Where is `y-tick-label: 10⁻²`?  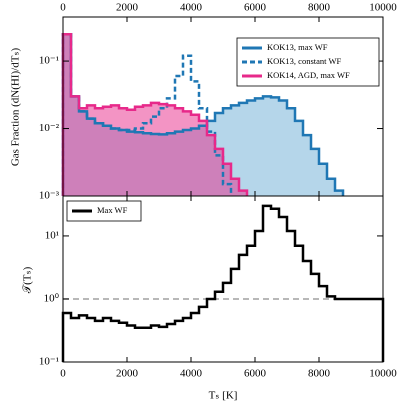
y-tick-label: 10⁻² is located at coordinates (49, 128).